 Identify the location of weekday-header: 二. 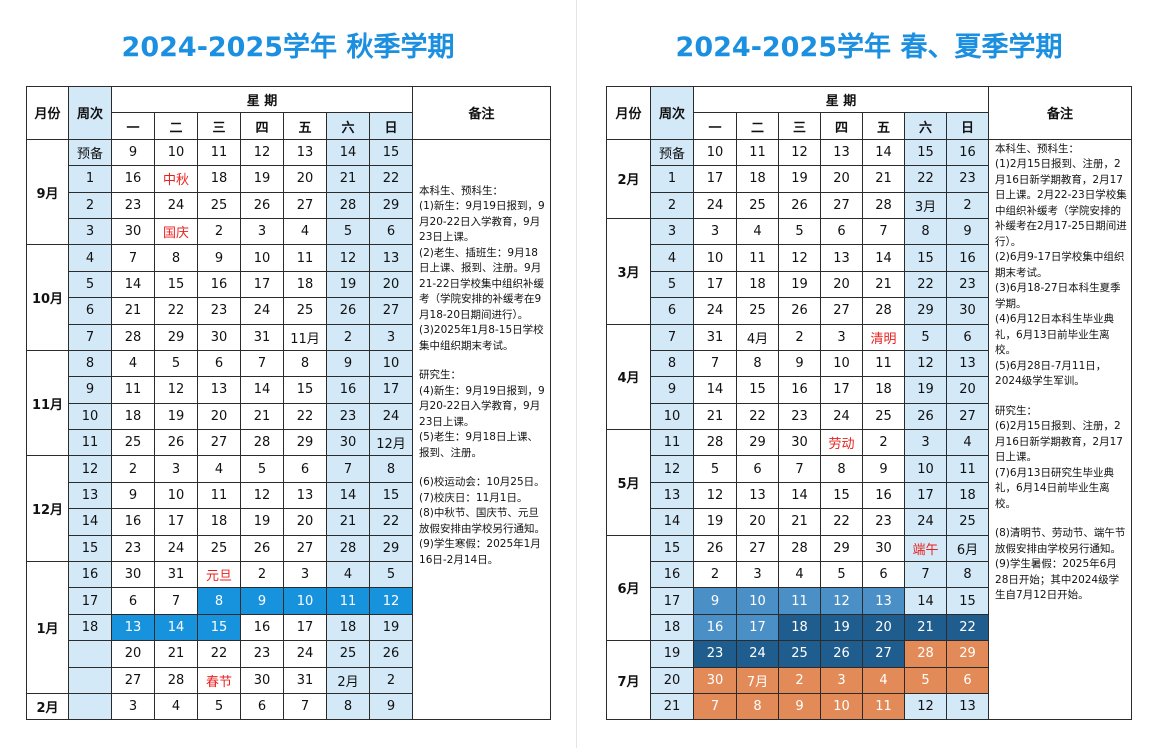
(176, 126).